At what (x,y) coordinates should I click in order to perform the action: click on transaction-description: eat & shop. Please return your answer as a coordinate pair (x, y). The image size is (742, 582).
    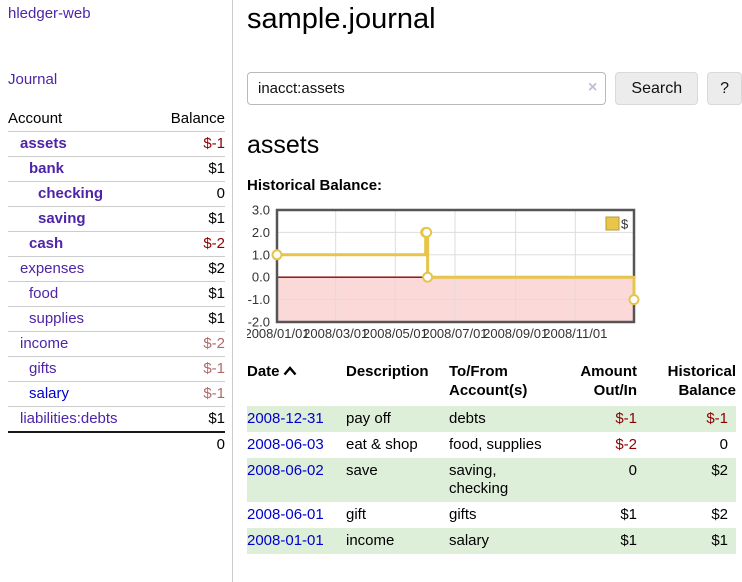
    Looking at the image, I should click on (382, 444).